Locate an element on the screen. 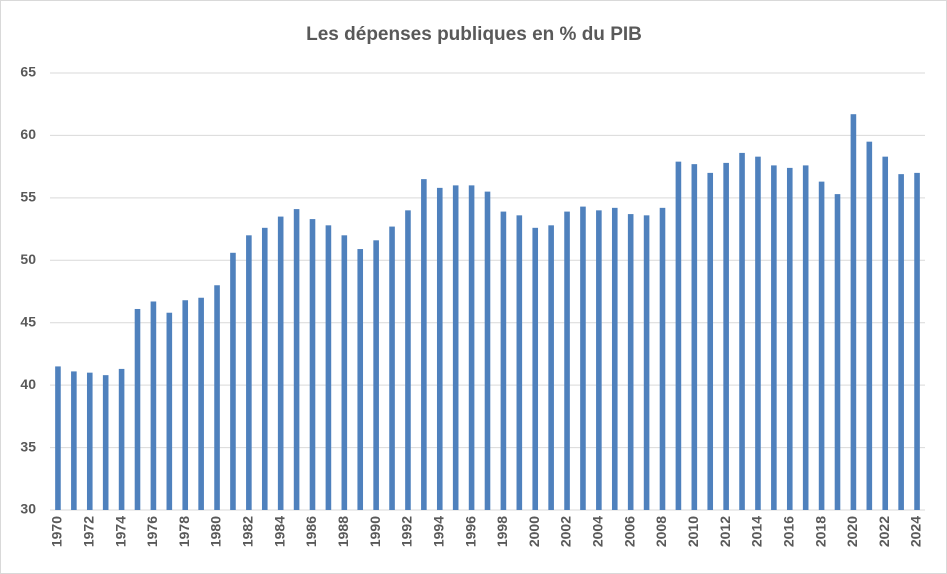  x-tick-label: 1982 is located at coordinates (248, 531).